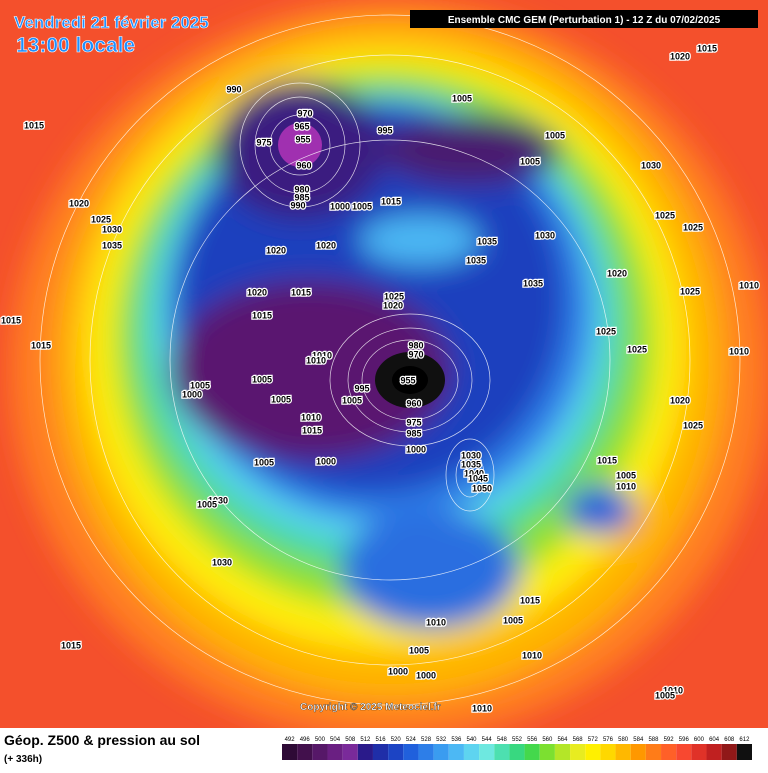 The width and height of the screenshot is (768, 773). Describe the element at coordinates (482, 488) in the screenshot. I see `isobar-label: 1050` at that location.